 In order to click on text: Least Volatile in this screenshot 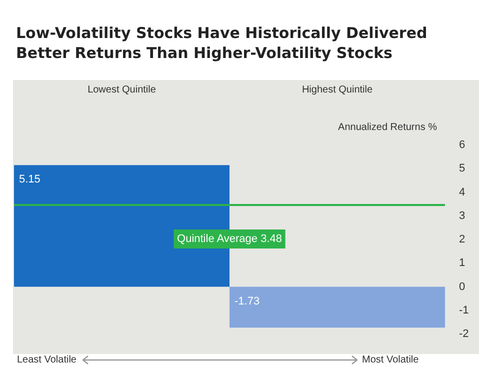, I will do `click(47, 360)`.